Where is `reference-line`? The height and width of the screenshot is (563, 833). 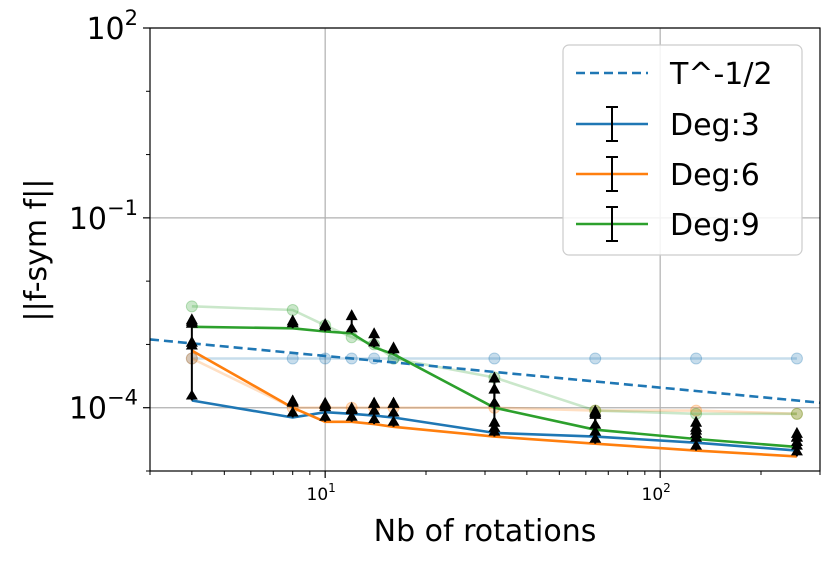 reference-line is located at coordinates (485, 371).